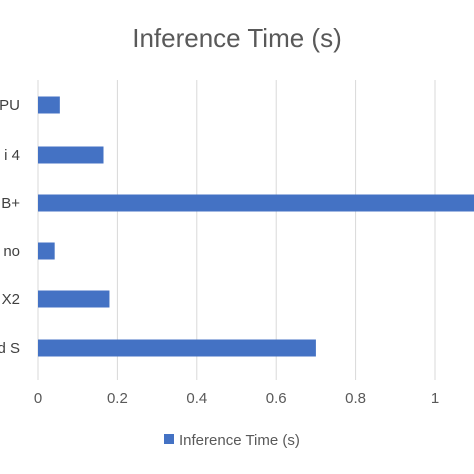 Image resolution: width=474 pixels, height=474 pixels. Describe the element at coordinates (236, 398) in the screenshot. I see `x-axis-ticks: 0 0.2 0.4 0.6 0.8 1` at that location.